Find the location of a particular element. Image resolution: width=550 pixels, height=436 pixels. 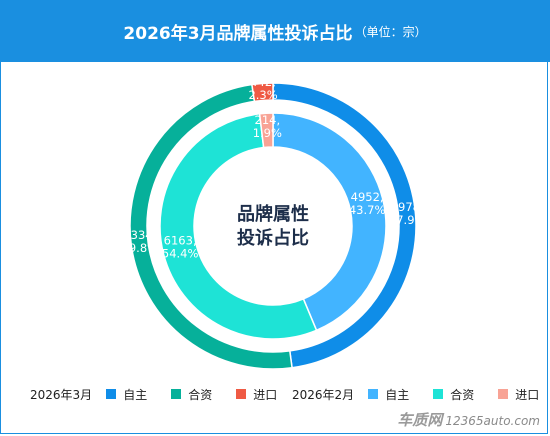

legend-march: 2026年3月 自主 合资 进口 is located at coordinates (165, 394).